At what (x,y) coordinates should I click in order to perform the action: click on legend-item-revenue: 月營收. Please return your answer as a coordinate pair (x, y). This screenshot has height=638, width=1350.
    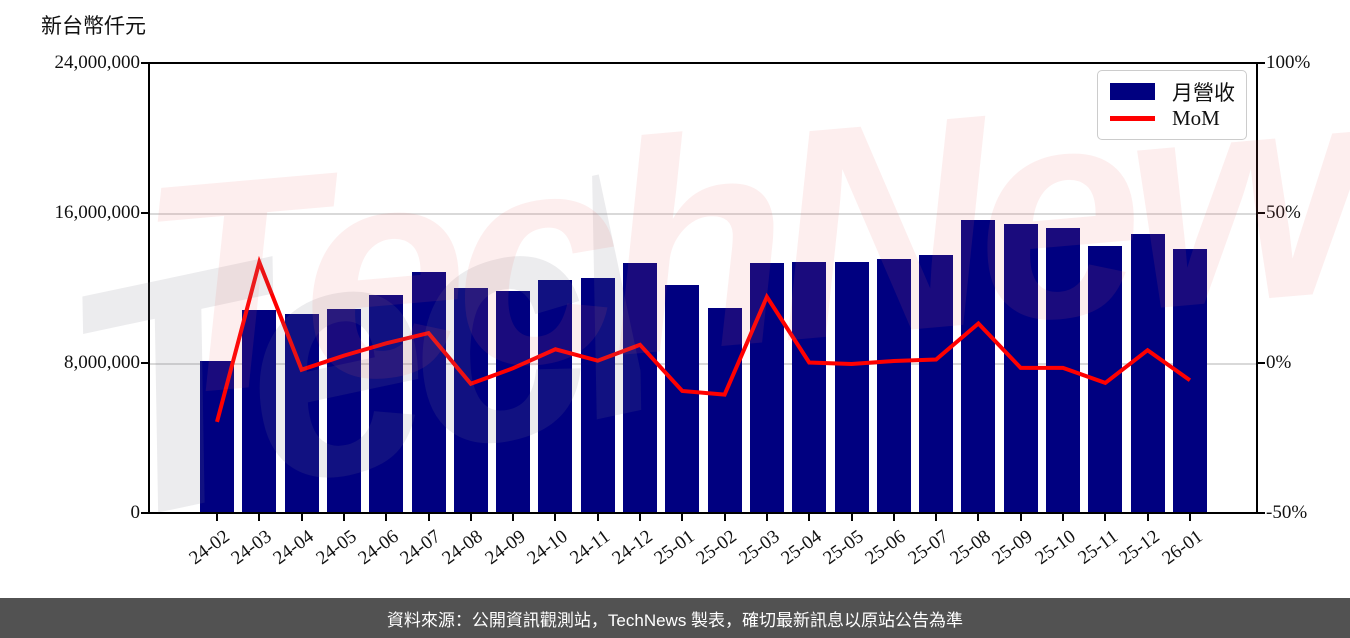
    Looking at the image, I should click on (1173, 91).